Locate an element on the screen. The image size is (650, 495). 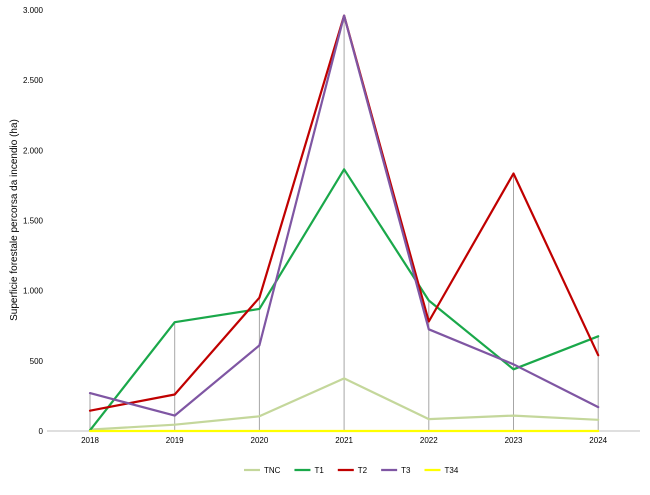
legend-label: T3 is located at coordinates (406, 470).